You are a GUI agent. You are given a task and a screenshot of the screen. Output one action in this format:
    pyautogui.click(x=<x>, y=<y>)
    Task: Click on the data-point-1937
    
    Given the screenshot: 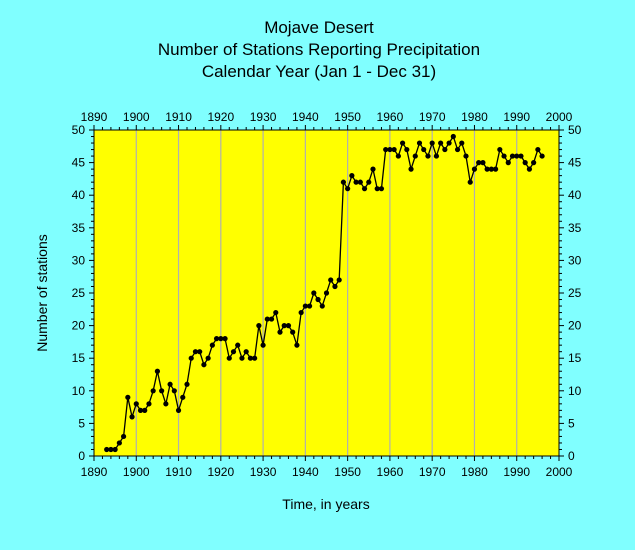 What is the action you would take?
    pyautogui.click(x=293, y=332)
    